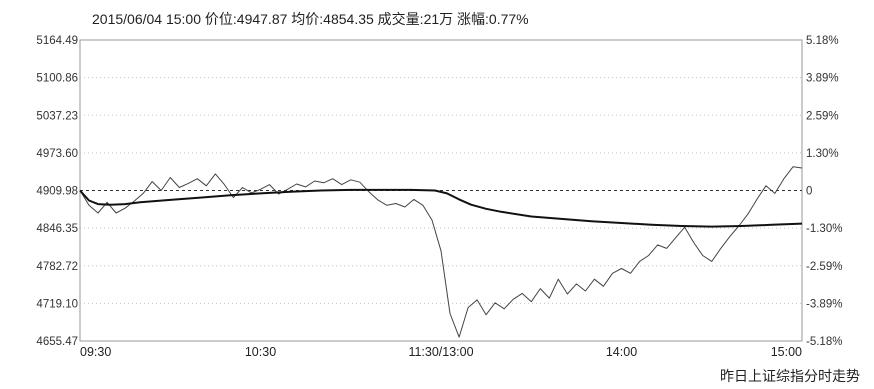  Describe the element at coordinates (822, 41) in the screenshot. I see `pct-tick-label: 5.18%` at that location.